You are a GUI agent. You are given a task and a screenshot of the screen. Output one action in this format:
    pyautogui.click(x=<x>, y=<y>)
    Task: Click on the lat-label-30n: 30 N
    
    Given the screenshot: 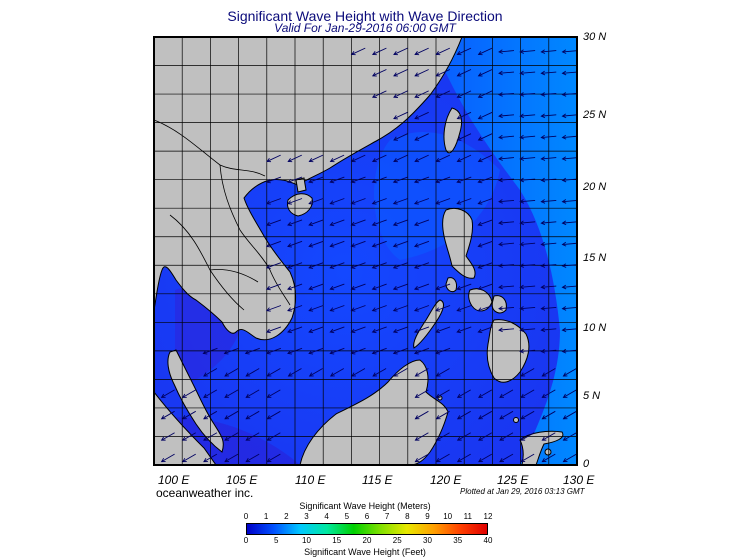 What is the action you would take?
    pyautogui.click(x=595, y=37)
    